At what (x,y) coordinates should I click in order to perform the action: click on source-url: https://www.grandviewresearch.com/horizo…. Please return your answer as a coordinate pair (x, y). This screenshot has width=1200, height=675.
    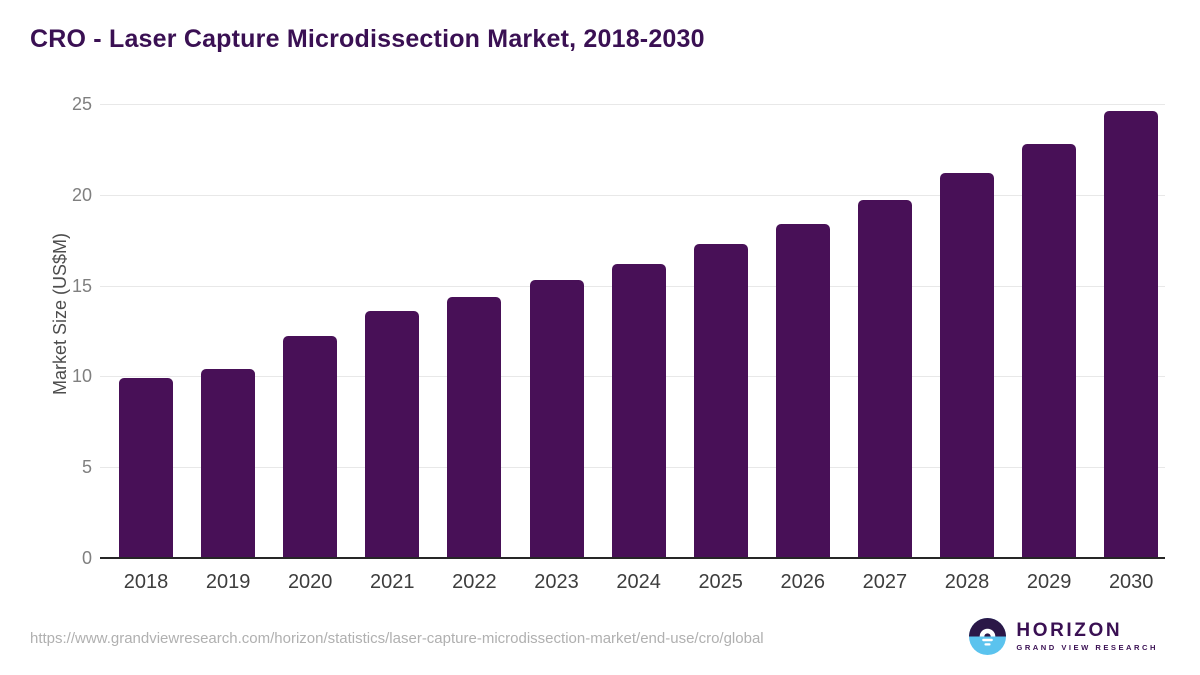
    Looking at the image, I should click on (397, 638).